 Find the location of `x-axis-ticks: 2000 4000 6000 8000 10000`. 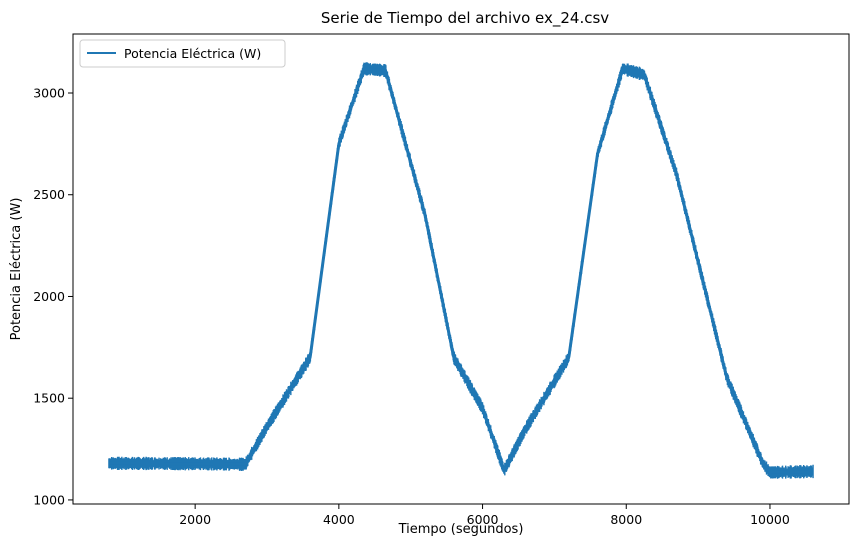

x-axis-ticks: 2000 4000 6000 8000 10000 is located at coordinates (484, 515).